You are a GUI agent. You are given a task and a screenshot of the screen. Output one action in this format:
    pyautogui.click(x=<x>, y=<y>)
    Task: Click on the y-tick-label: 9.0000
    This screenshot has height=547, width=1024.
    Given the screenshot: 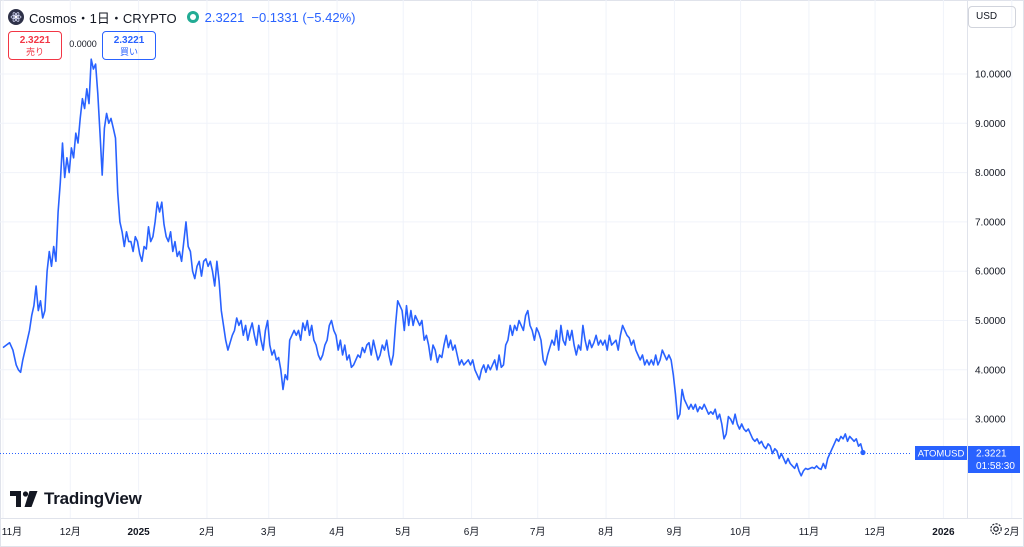 What is the action you would take?
    pyautogui.click(x=990, y=124)
    